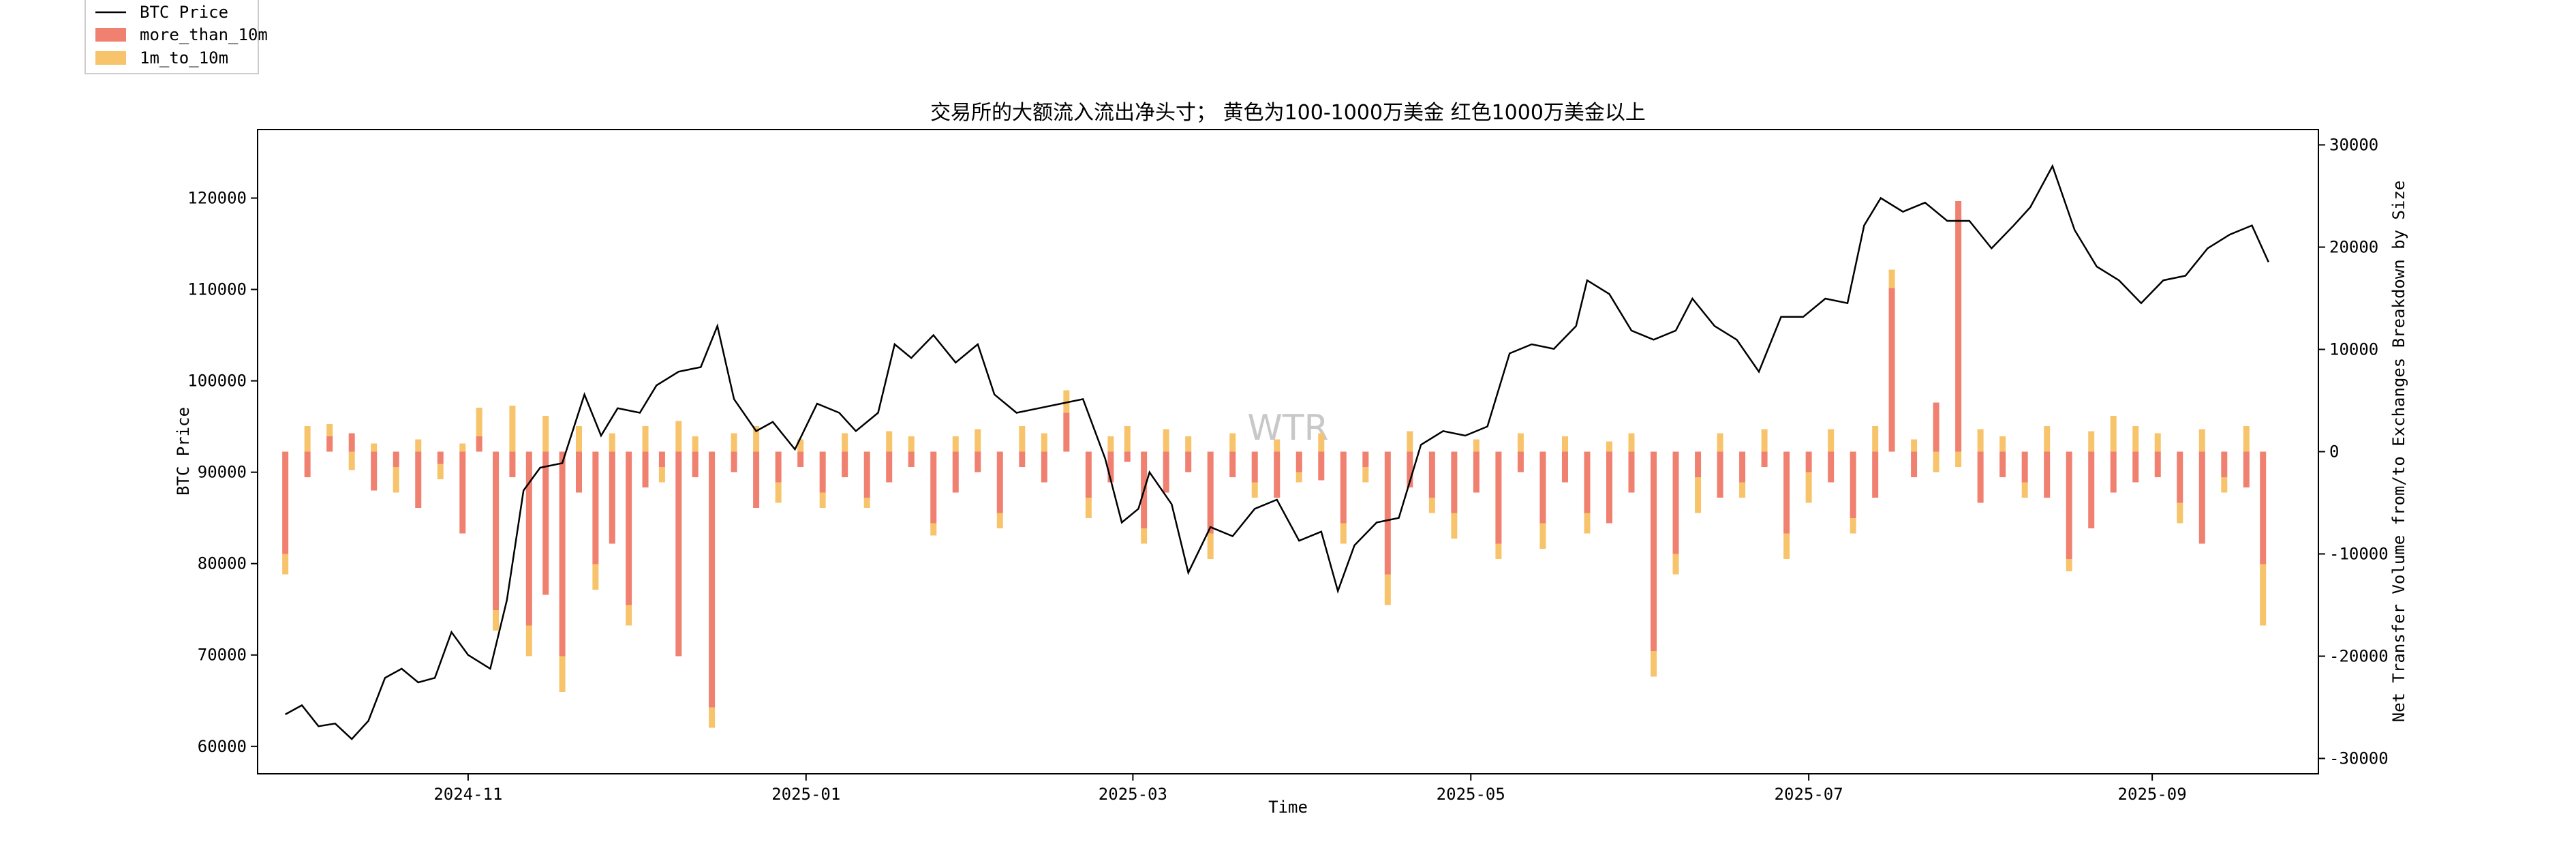 The image size is (2576, 859). What do you see at coordinates (217, 381) in the screenshot?
I see `y-tick-label: 100000` at bounding box center [217, 381].